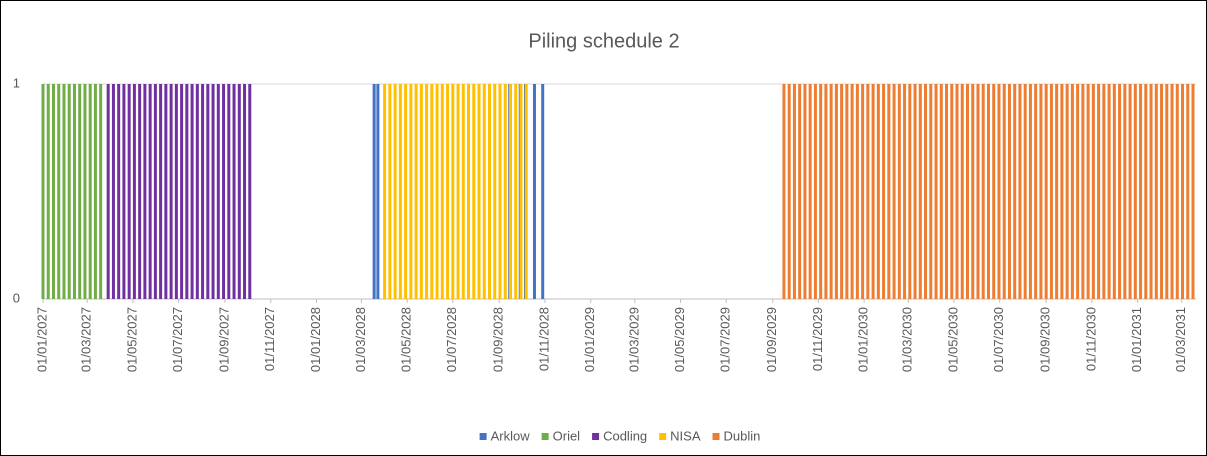 The image size is (1207, 456). Describe the element at coordinates (633, 339) in the screenshot. I see `x-tick-label: 01/03/2029` at that location.